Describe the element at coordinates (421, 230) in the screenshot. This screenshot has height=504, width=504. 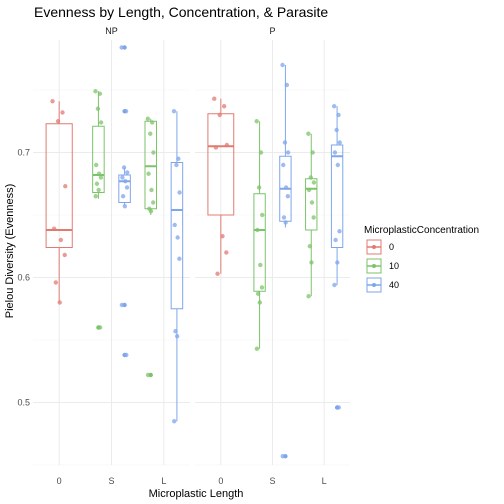
I see `legend-title: MicroplasticConcentration` at that location.